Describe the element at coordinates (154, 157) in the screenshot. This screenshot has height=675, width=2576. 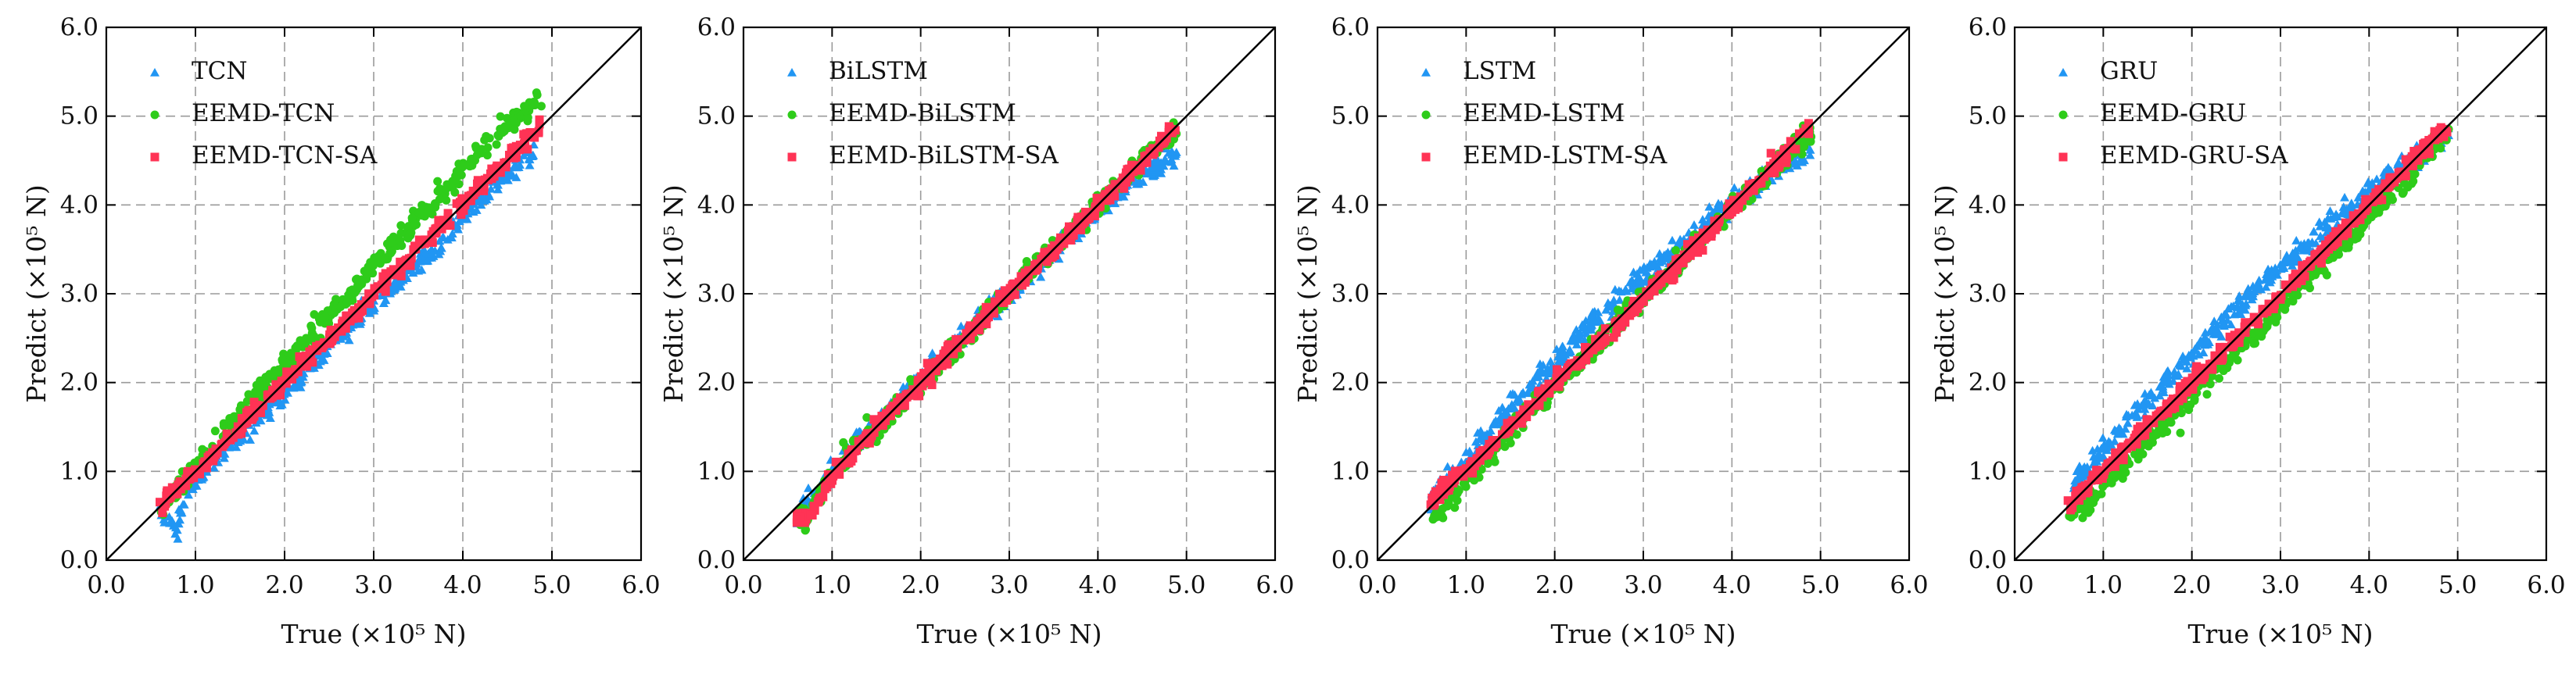
I see `legend-marker` at that location.